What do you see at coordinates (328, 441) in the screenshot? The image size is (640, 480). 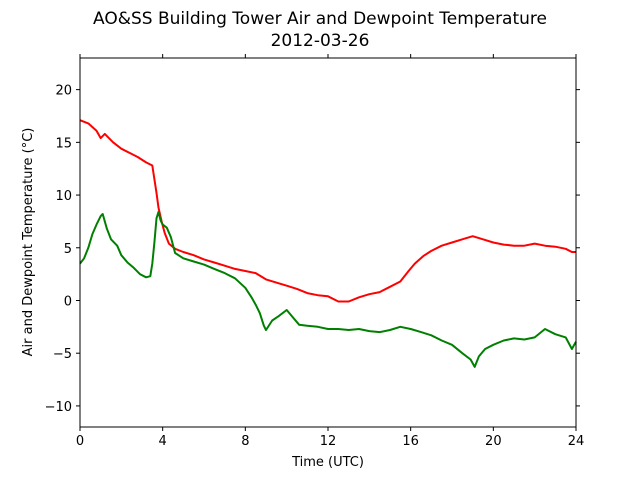 I see `x-tick-label: 12` at bounding box center [328, 441].